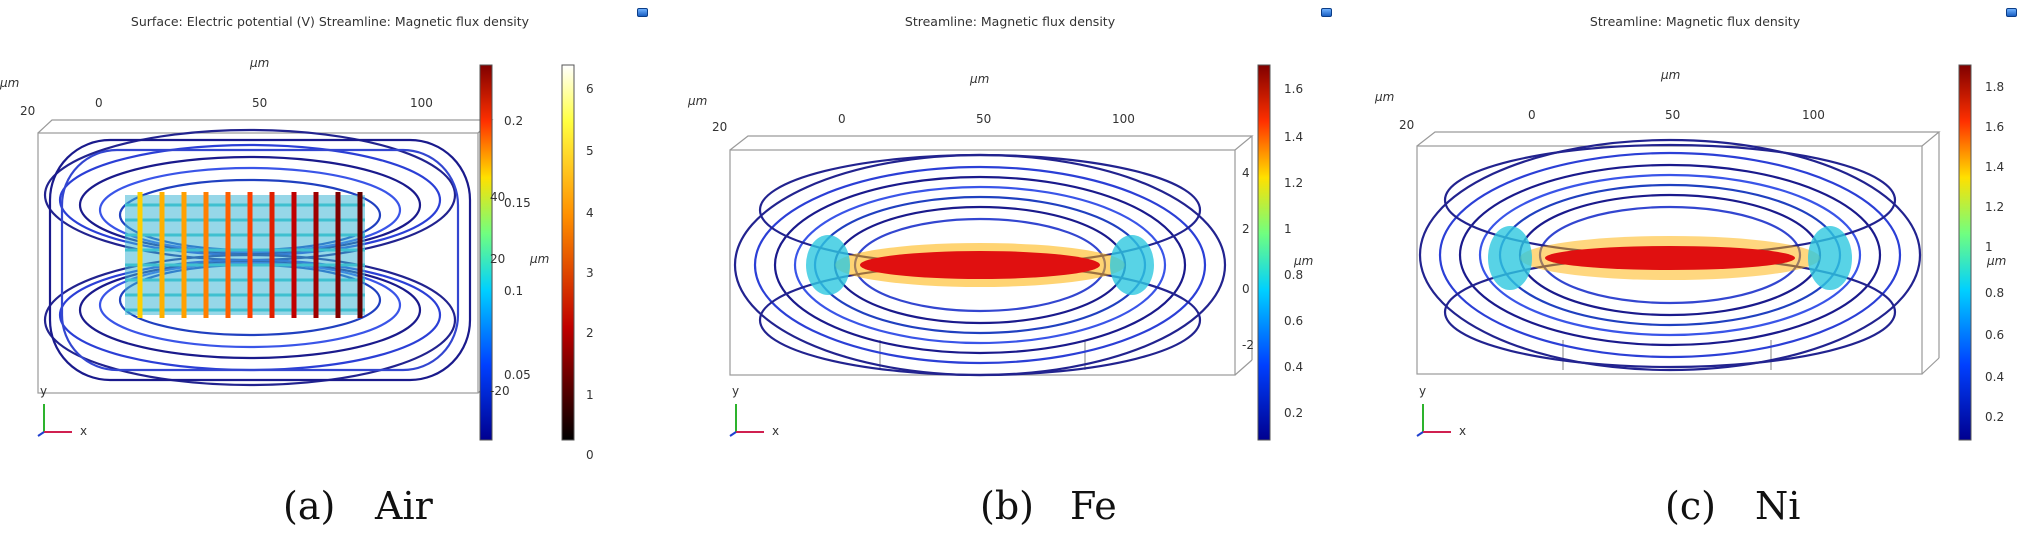  What do you see at coordinates (498, 259) in the screenshot?
I see `side-tick-20: 20` at bounding box center [498, 259].